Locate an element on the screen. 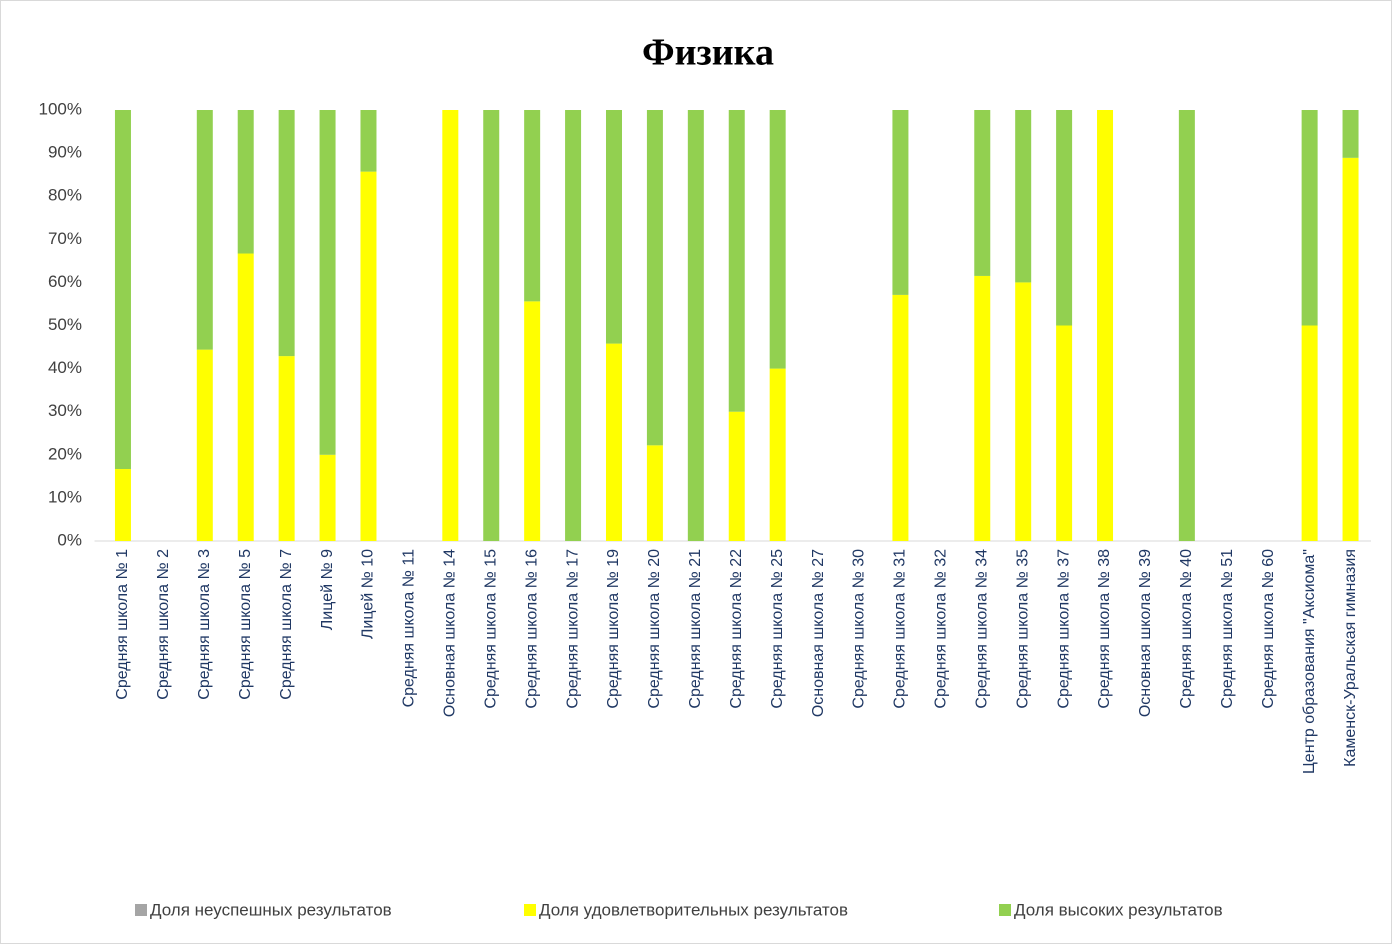 This screenshot has width=1392, height=944. x-tick-label: Средняя школа № 5 is located at coordinates (245, 624).